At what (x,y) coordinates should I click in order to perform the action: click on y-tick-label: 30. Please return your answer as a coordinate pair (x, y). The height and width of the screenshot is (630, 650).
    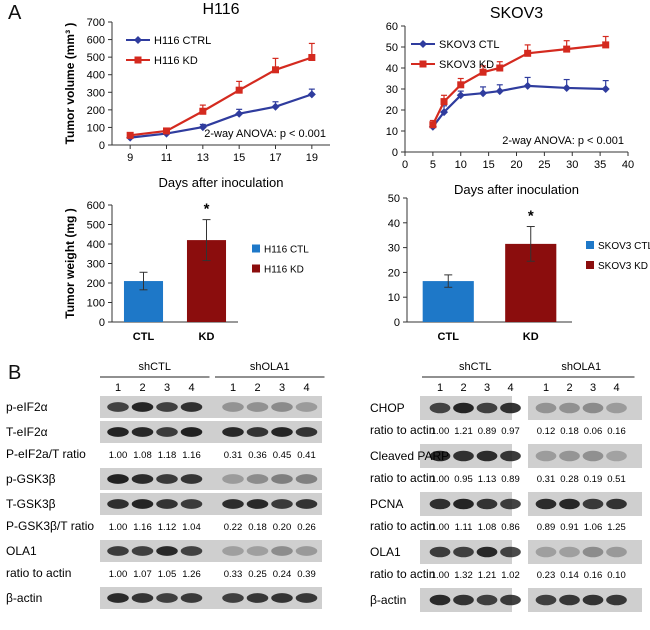
    Looking at the image, I should click on (394, 249).